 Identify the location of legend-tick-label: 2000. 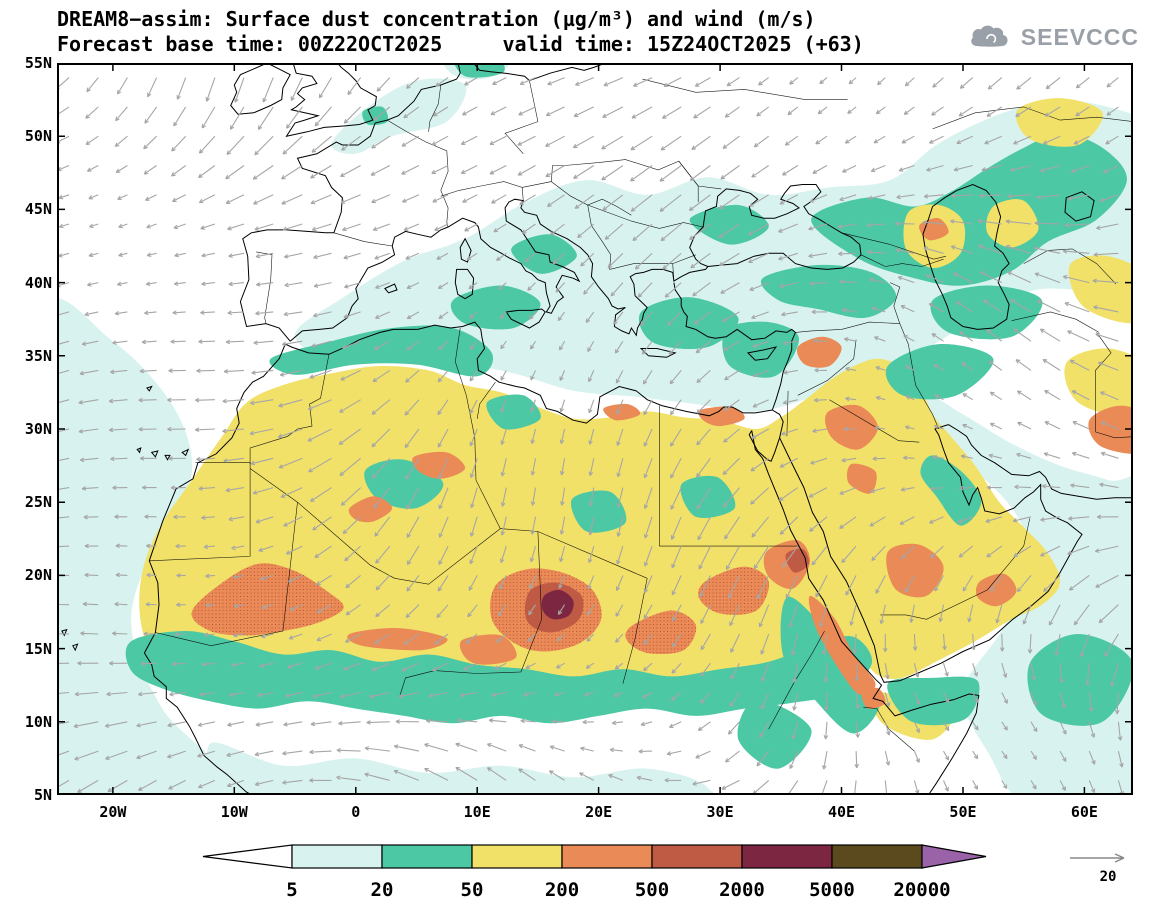
(742, 890).